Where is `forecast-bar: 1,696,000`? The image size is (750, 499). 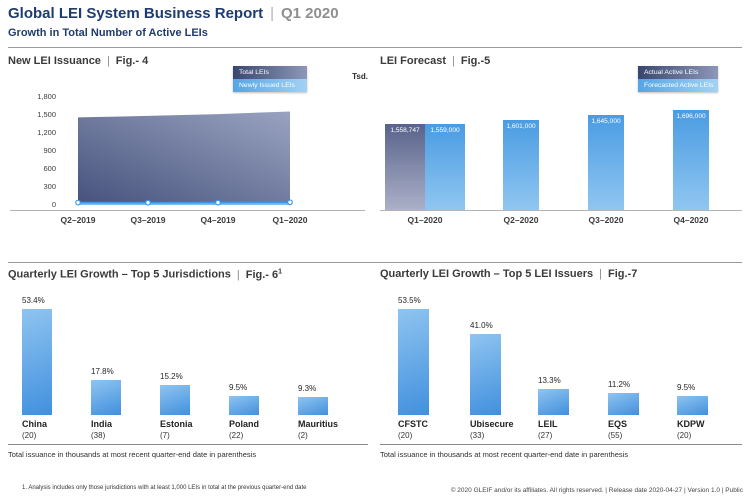 forecast-bar: 1,696,000 is located at coordinates (691, 160).